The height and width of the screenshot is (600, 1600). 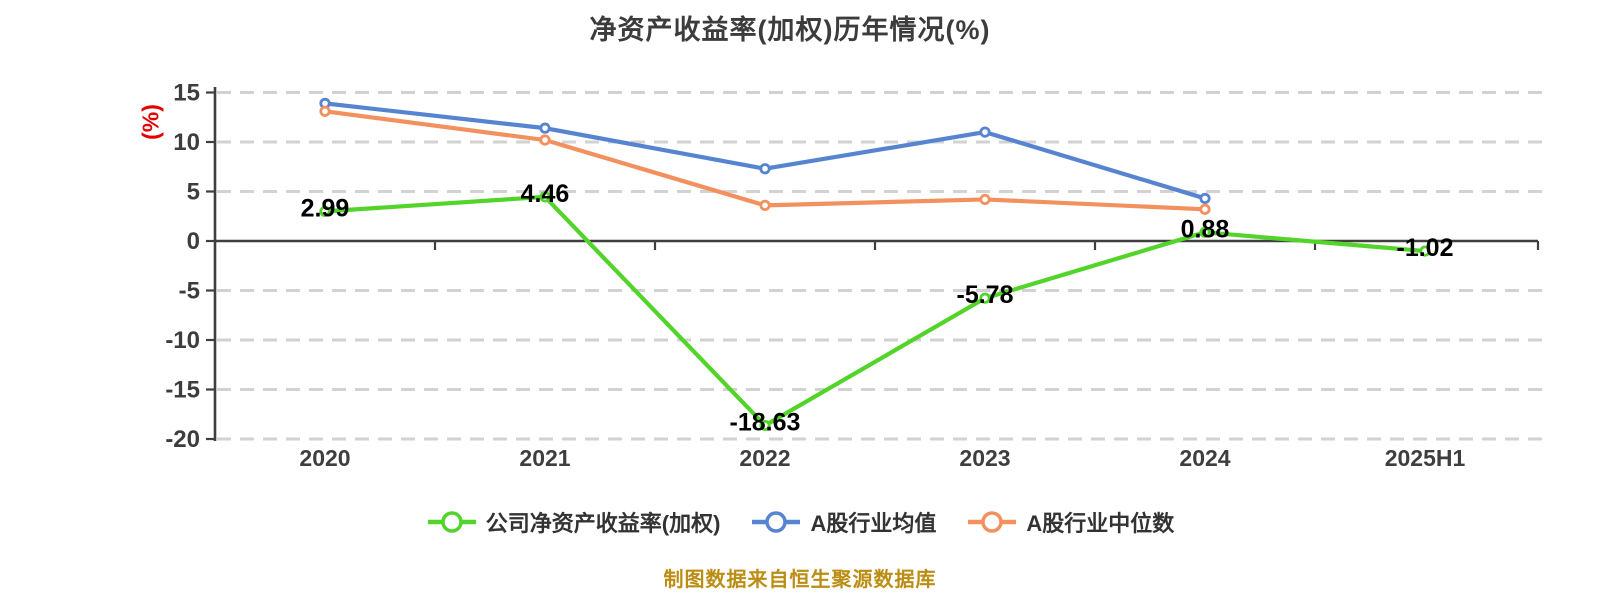 I want to click on data-label--18.63: -18.63, so click(x=765, y=422).